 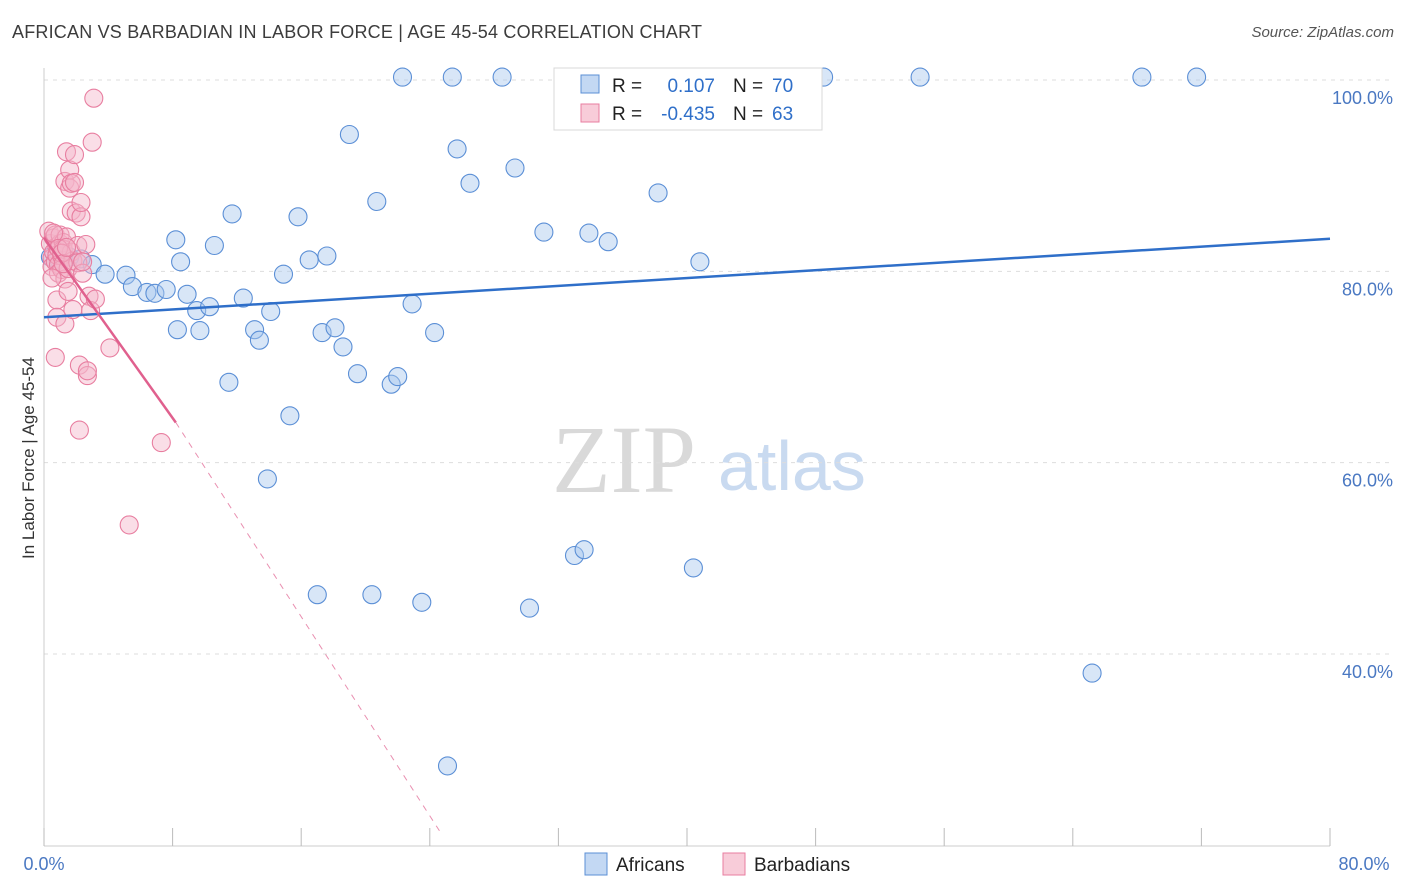 What do you see at coordinates (1367, 672) in the screenshot?
I see `y-tick-label: 40.0%` at bounding box center [1367, 672].